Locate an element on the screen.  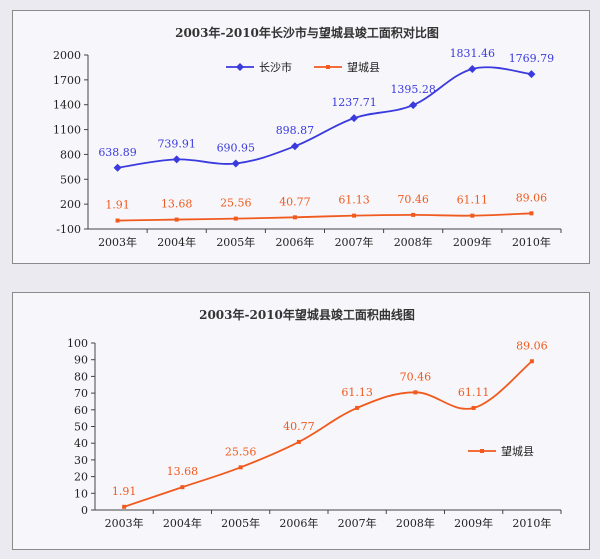
y-tick-label: 60 is located at coordinates (81, 410).